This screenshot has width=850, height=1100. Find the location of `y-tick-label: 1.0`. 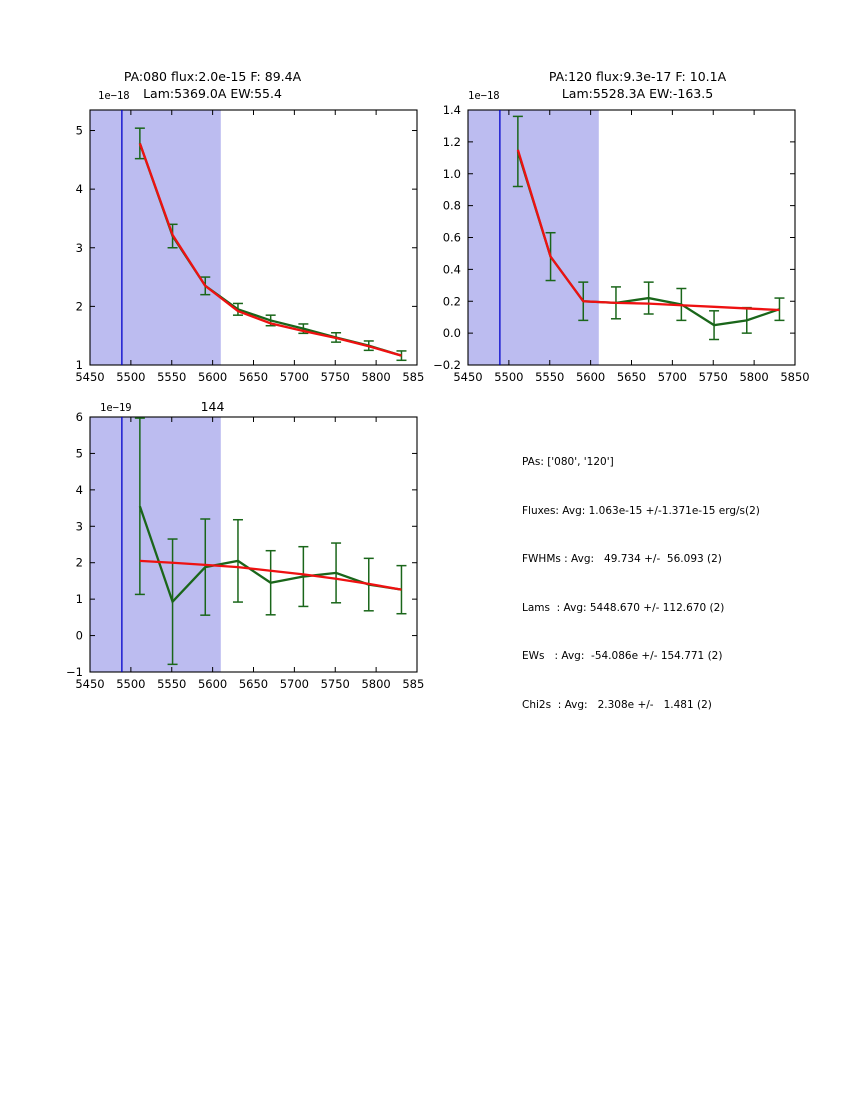

y-tick-label: 1.0 is located at coordinates (452, 174).